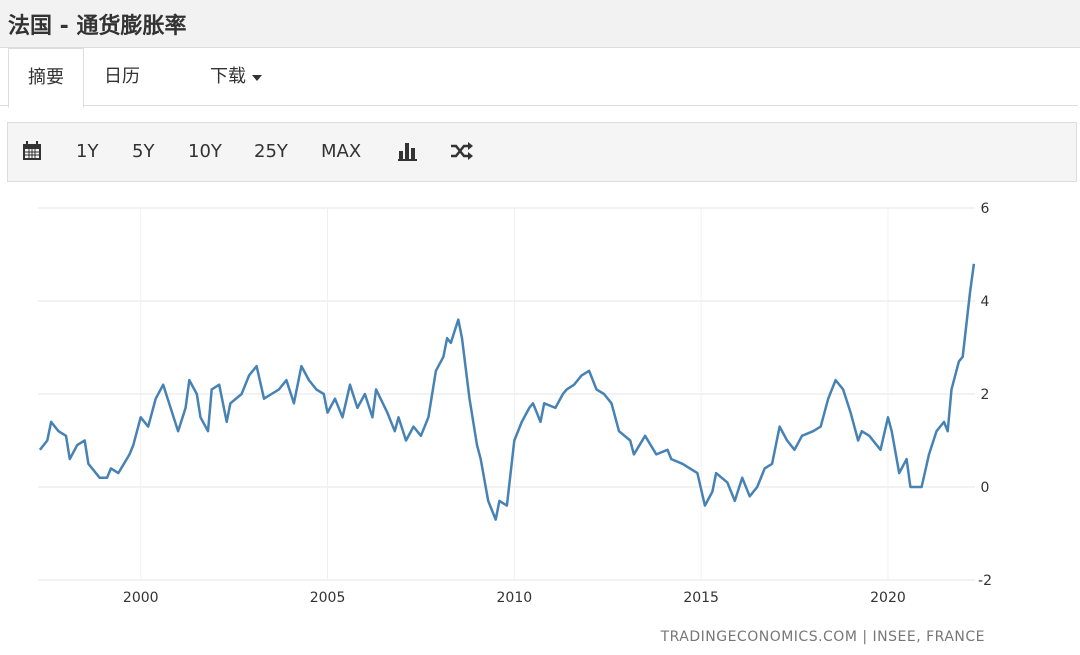 This screenshot has width=1080, height=655. I want to click on caret, so click(256, 78).